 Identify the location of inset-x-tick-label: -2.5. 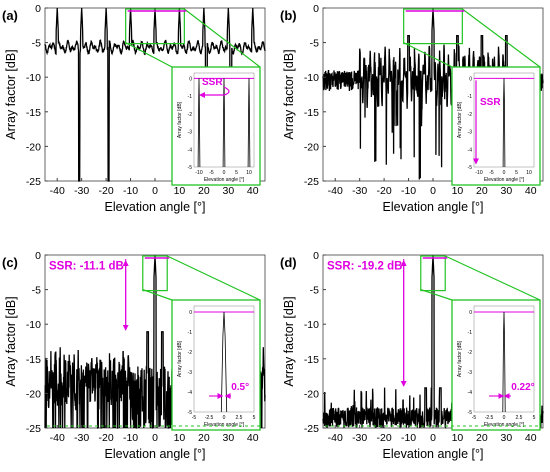
(209, 418).